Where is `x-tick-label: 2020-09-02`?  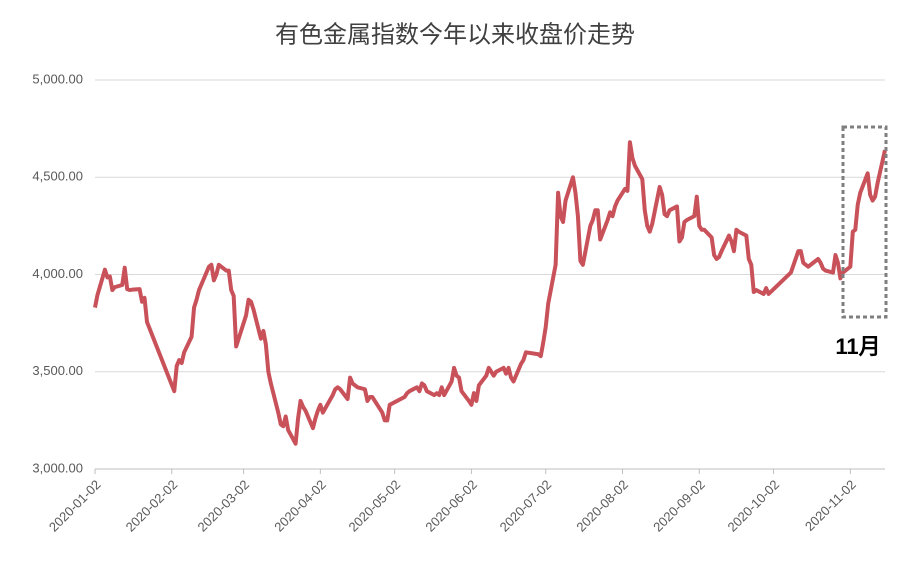 x-tick-label: 2020-09-02 is located at coordinates (679, 506).